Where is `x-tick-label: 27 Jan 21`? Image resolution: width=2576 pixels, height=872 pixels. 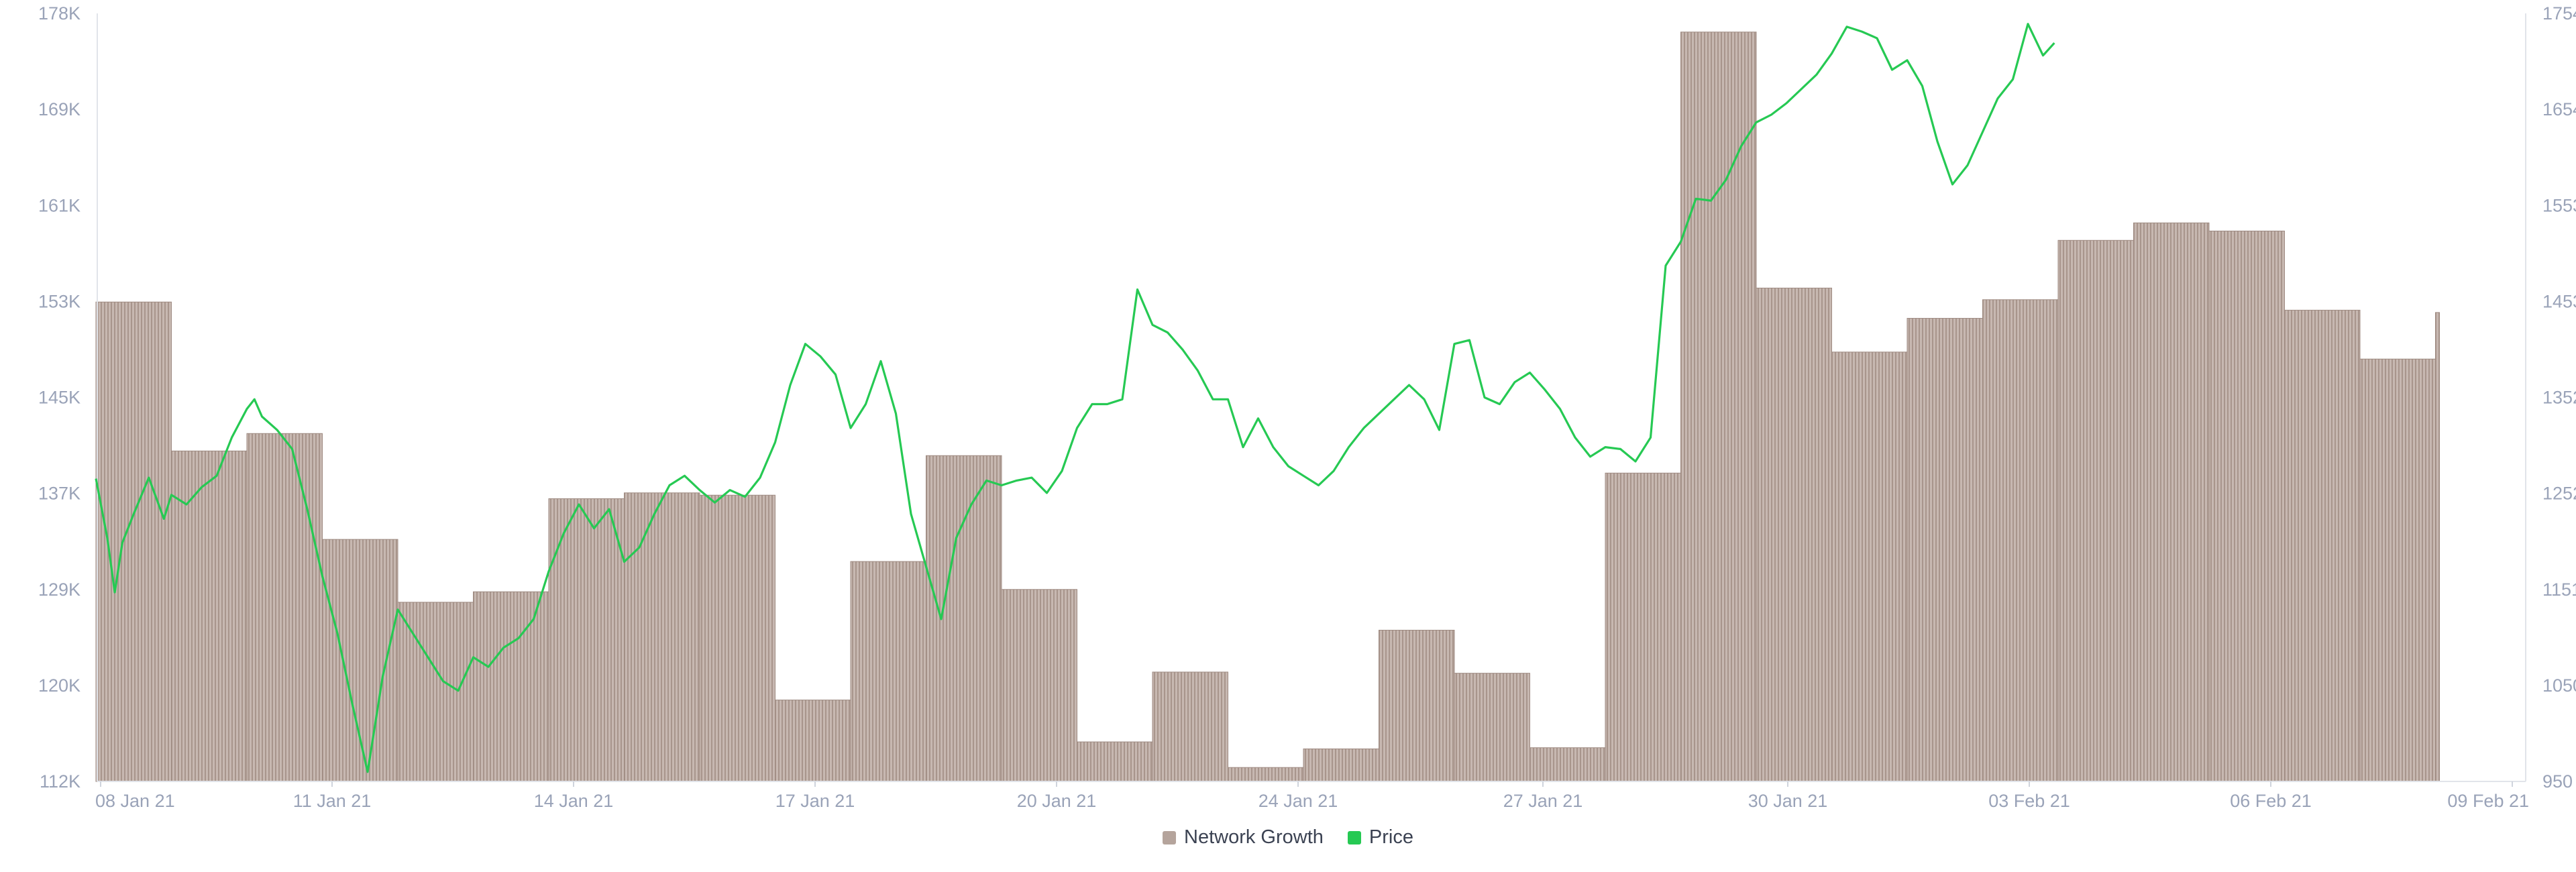
x-tick-label: 27 Jan 21 is located at coordinates (1543, 801).